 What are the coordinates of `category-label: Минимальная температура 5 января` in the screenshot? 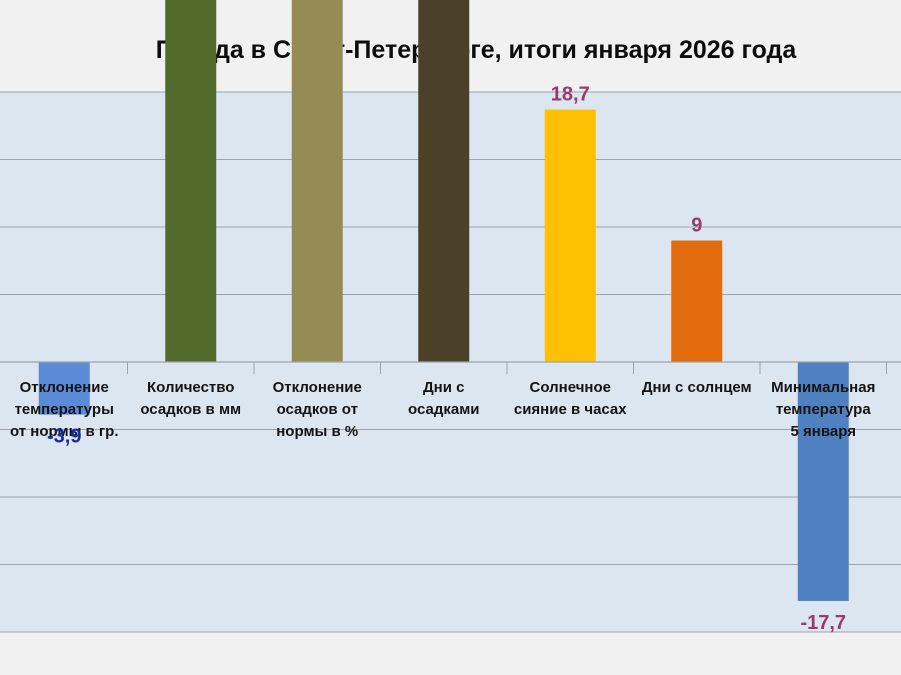 It's located at (823, 409).